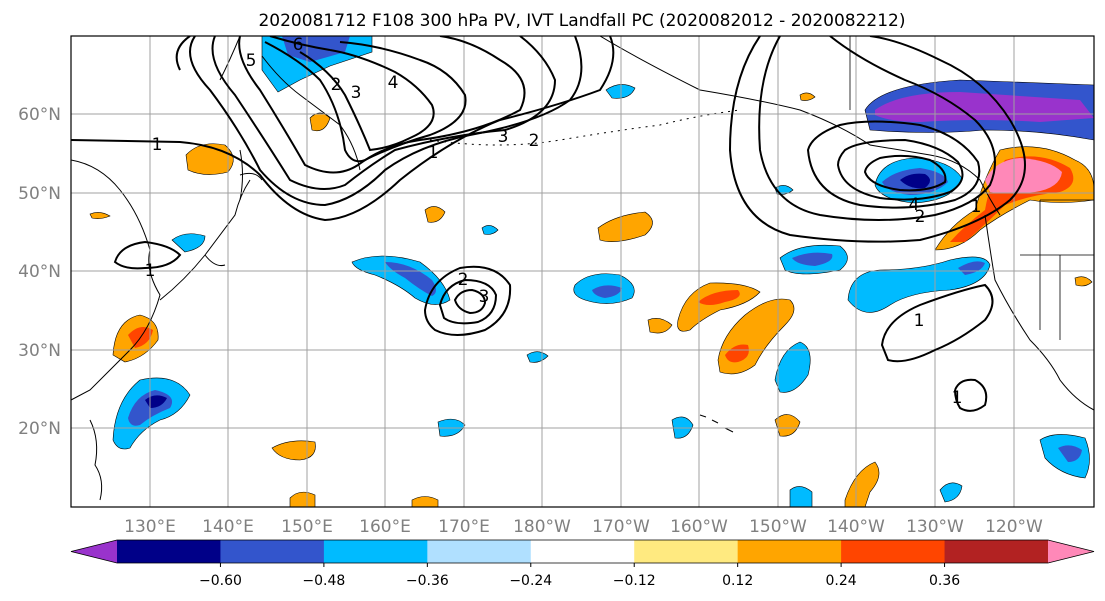  Describe the element at coordinates (1071, 551) in the screenshot. I see `colorbar-extend-high` at that location.